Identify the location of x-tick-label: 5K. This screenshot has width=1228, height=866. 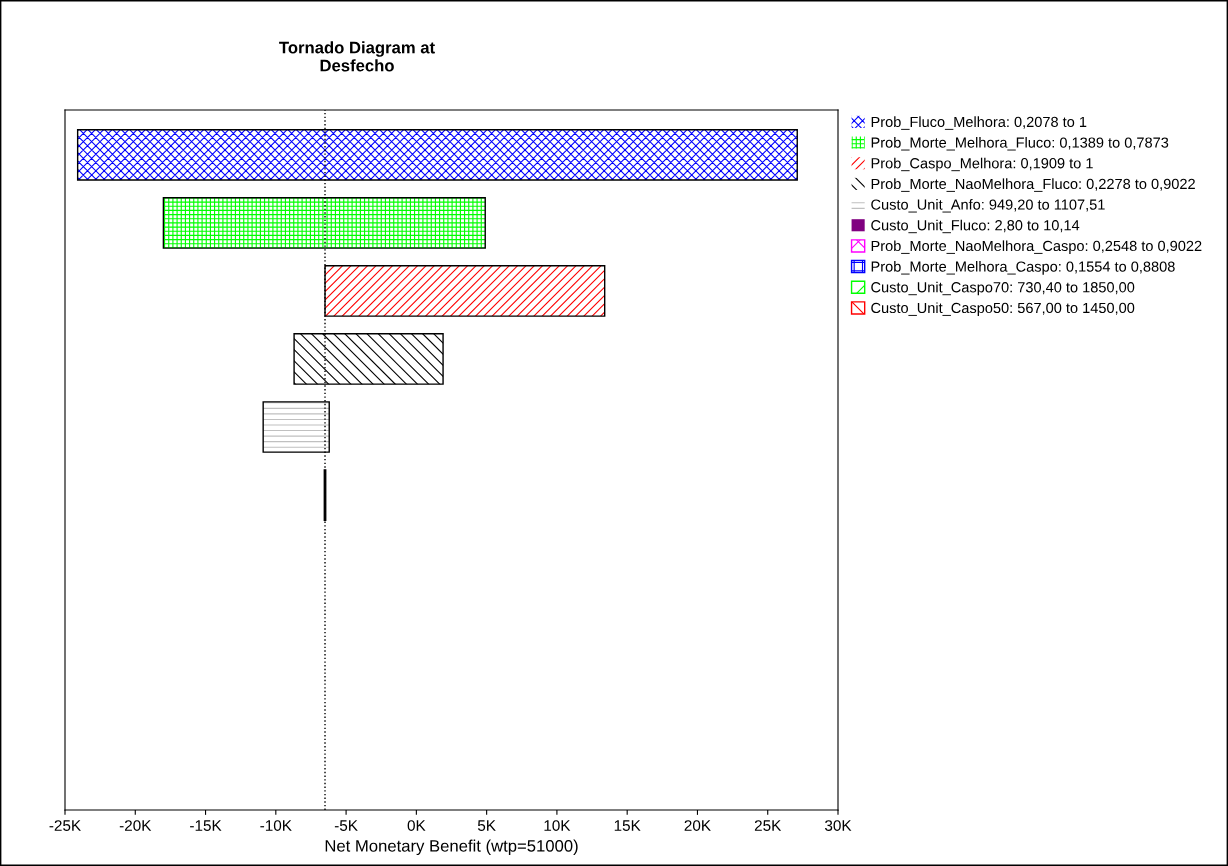
(486, 825).